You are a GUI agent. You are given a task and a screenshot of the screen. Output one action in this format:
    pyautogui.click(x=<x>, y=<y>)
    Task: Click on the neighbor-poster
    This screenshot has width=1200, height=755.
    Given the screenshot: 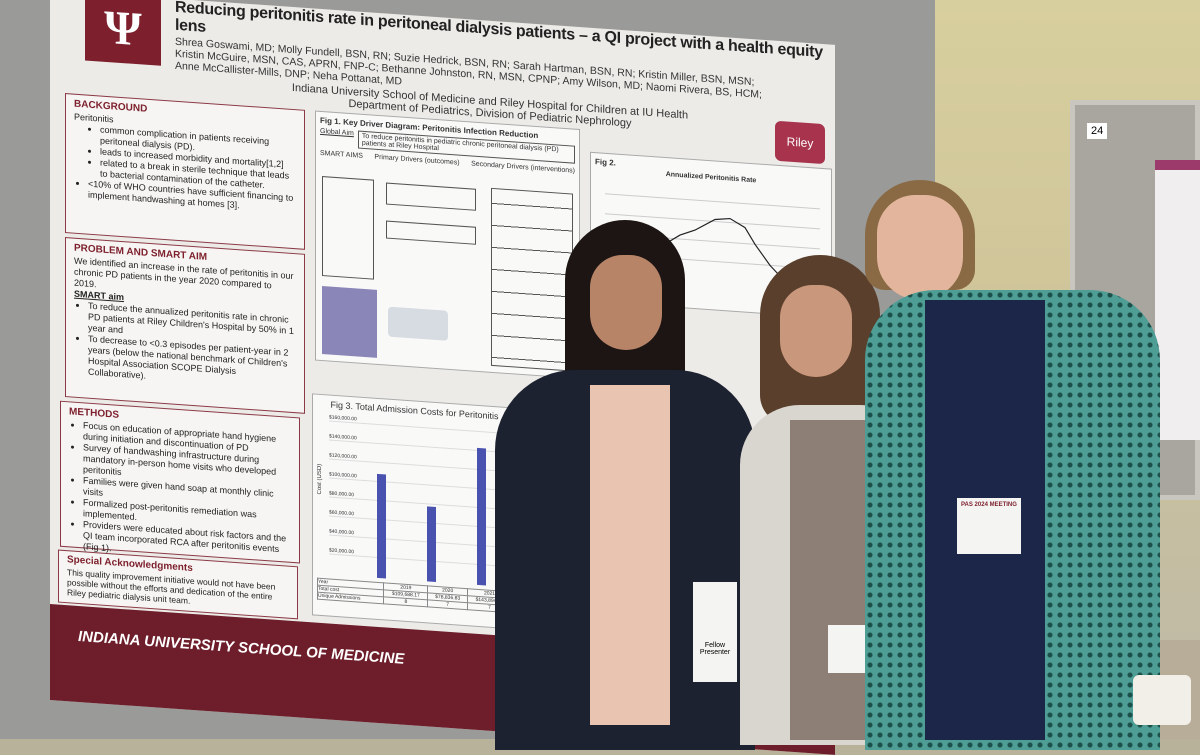 What is the action you would take?
    pyautogui.click(x=1177, y=300)
    